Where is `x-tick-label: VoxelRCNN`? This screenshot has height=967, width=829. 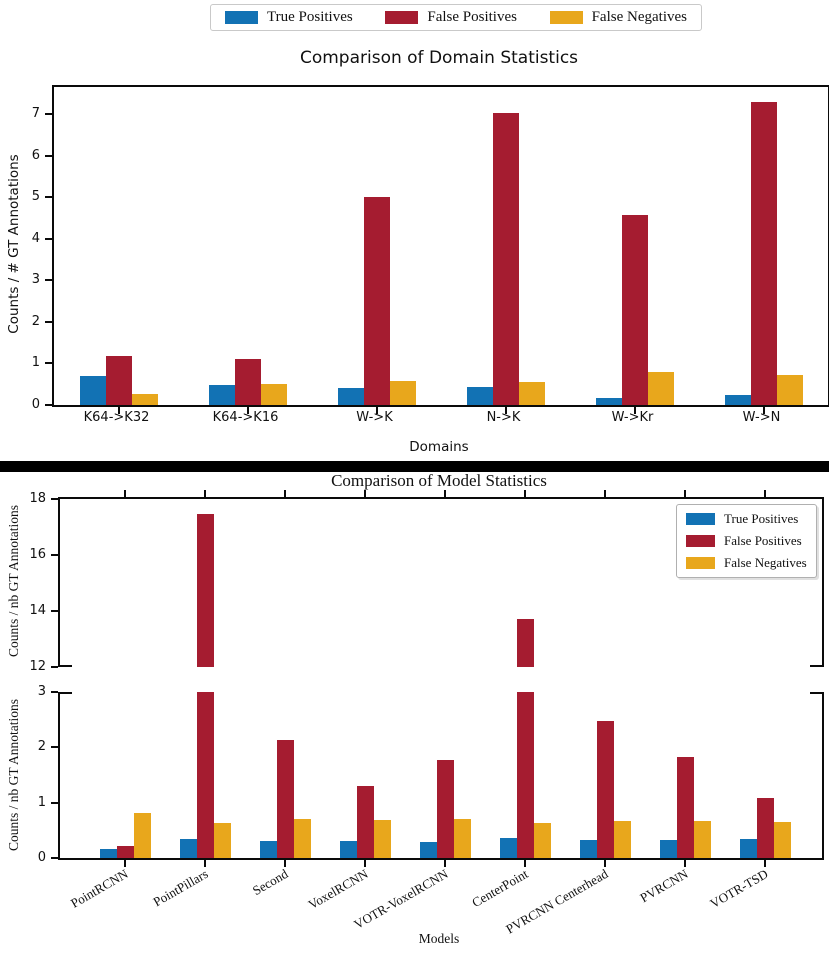
x-tick-label: VoxelRCNN is located at coordinates (338, 889).